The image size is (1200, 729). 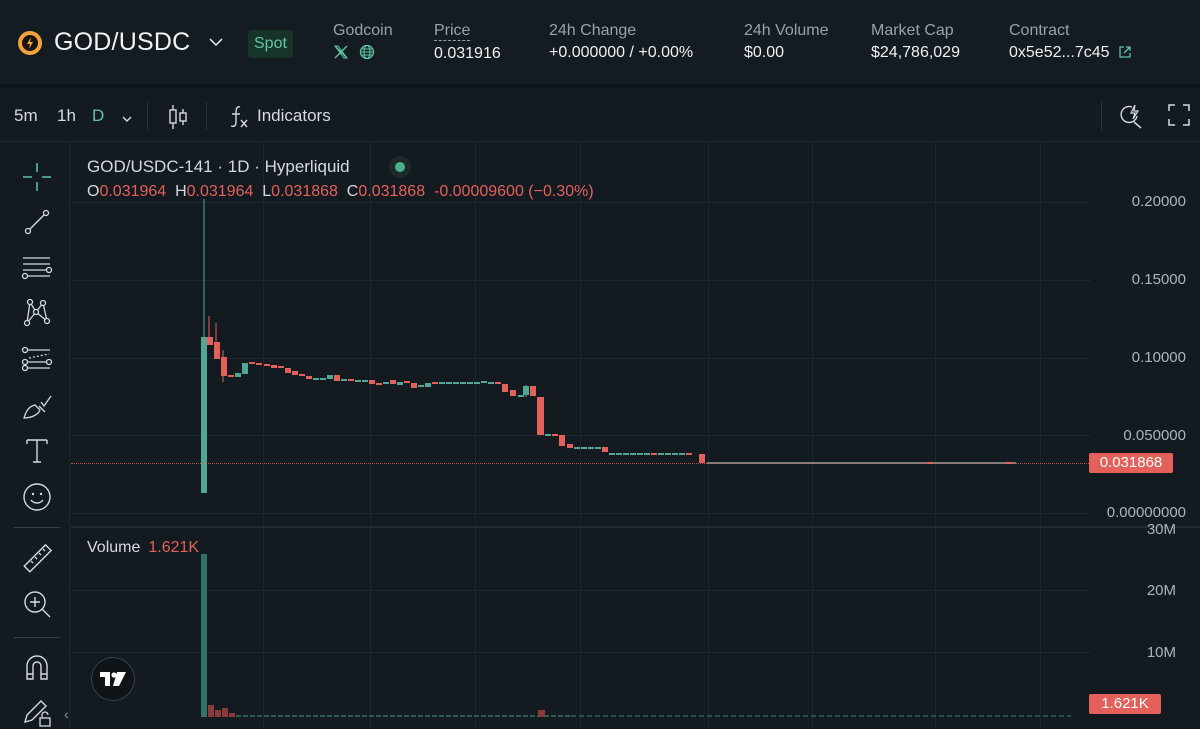 I want to click on last-volume-tag: 1.621K, so click(x=1125, y=704).